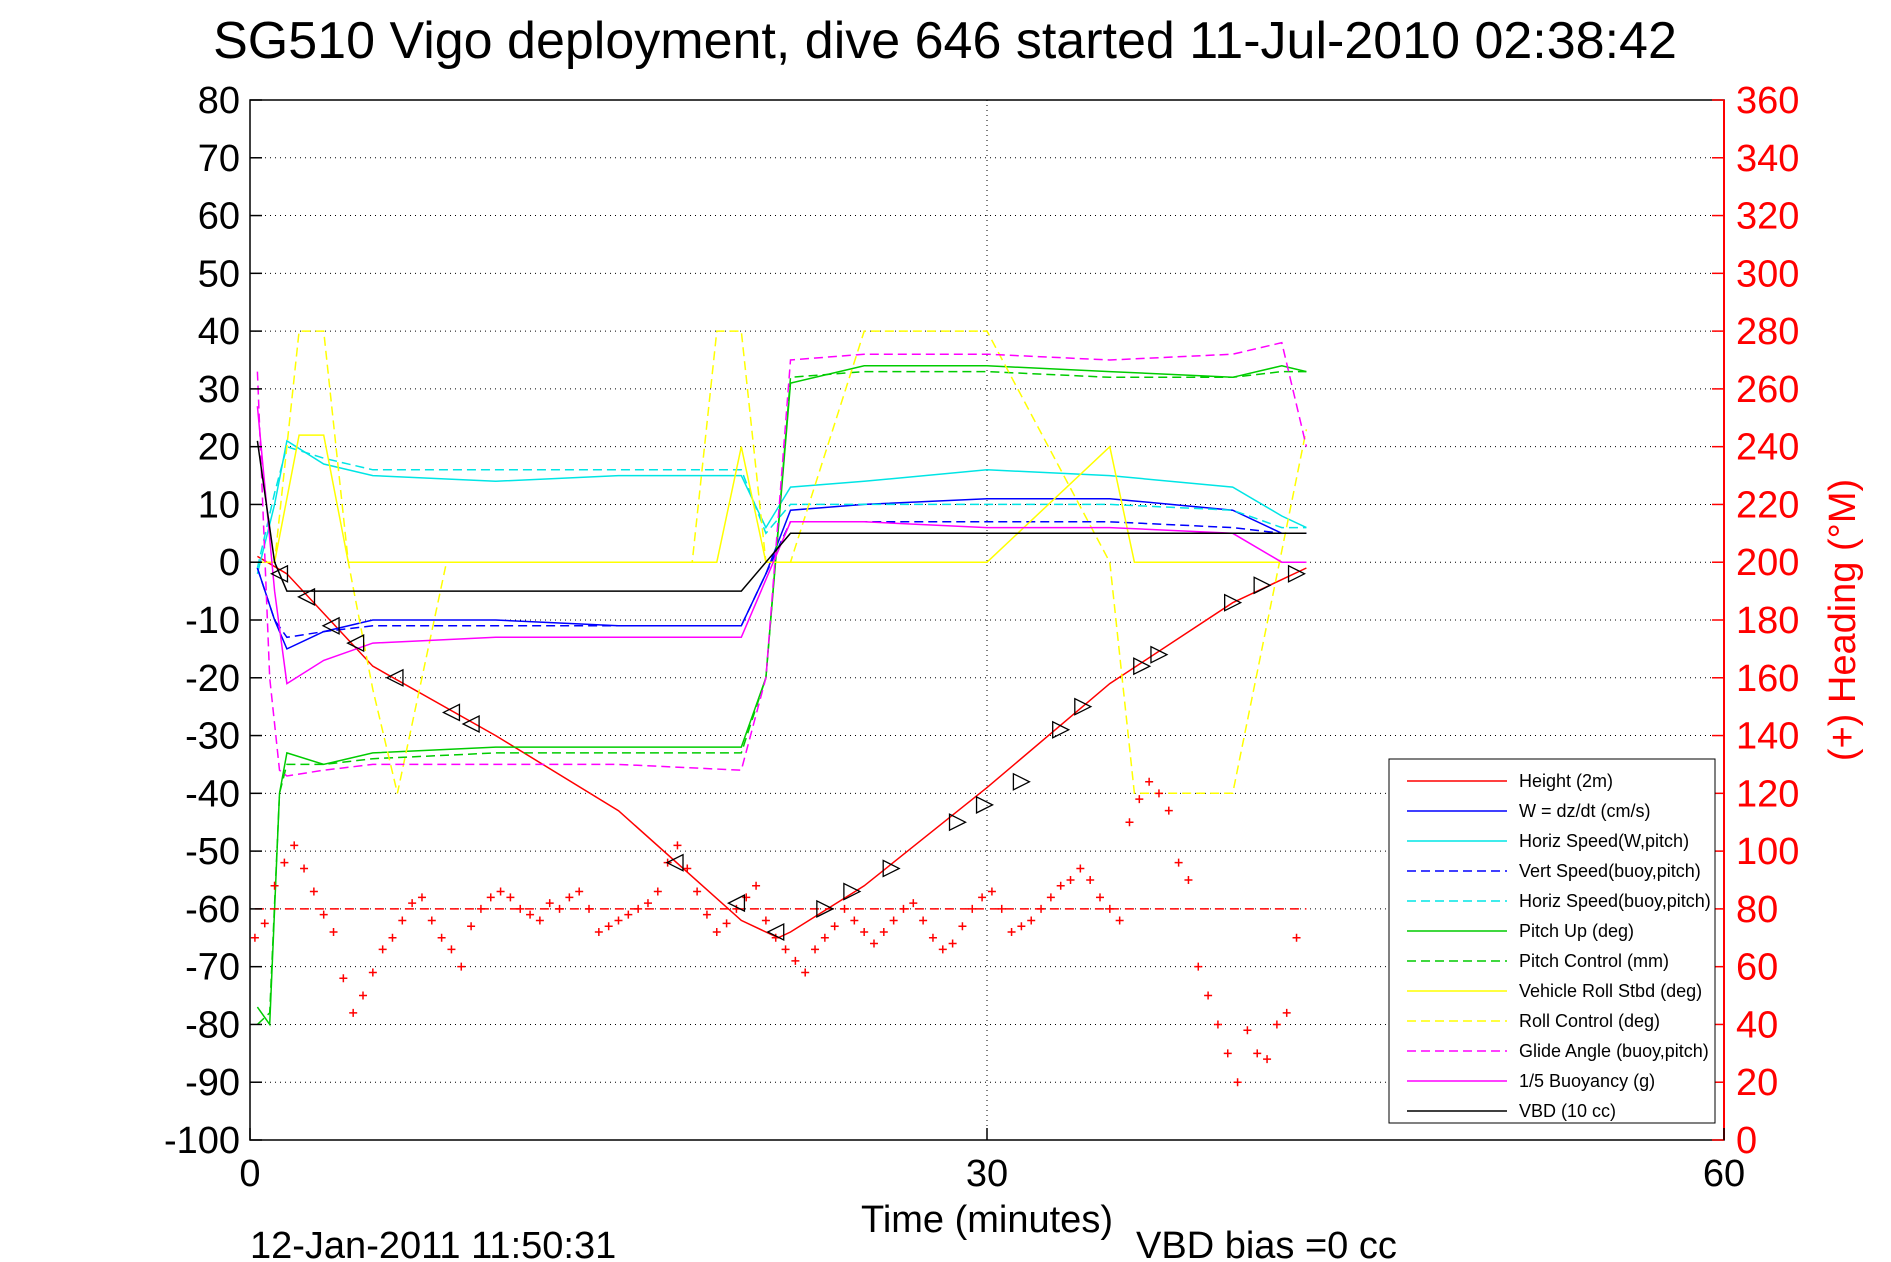 This screenshot has width=1891, height=1262. I want to click on x-axis-ticks: 0 30 60, so click(992, 1161).